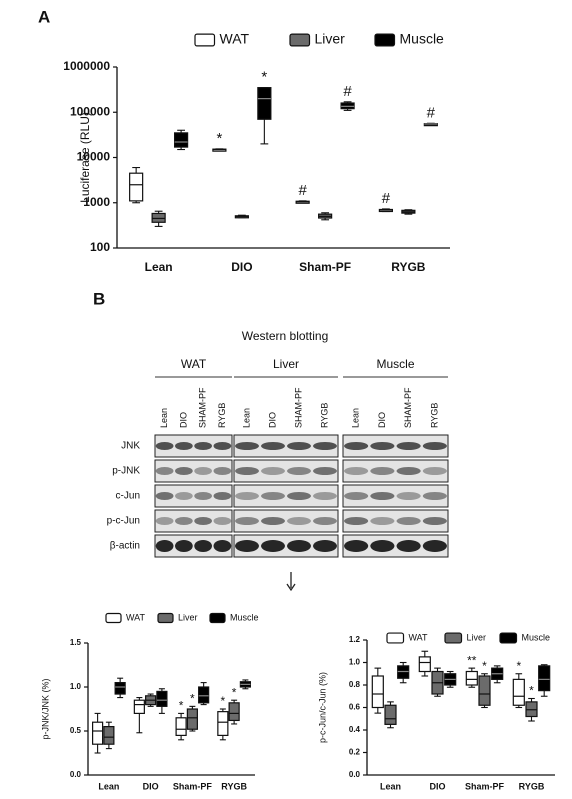 Image resolution: width=572 pixels, height=799 pixels. I want to click on y-tick-label: 0.6, so click(355, 707).